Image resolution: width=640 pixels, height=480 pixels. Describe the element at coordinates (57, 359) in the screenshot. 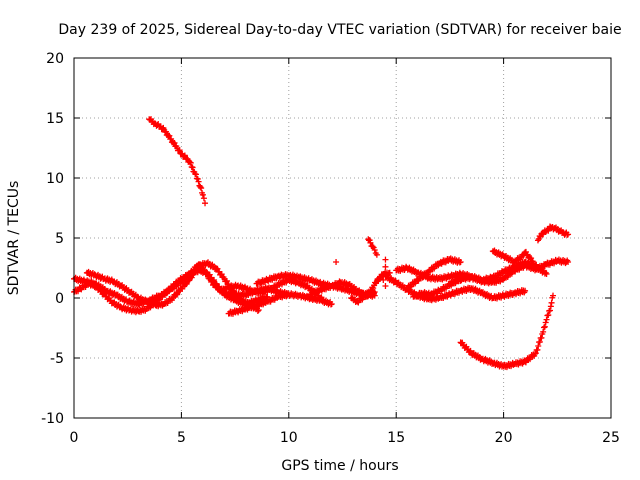

I see `y-tick-label: -5` at that location.